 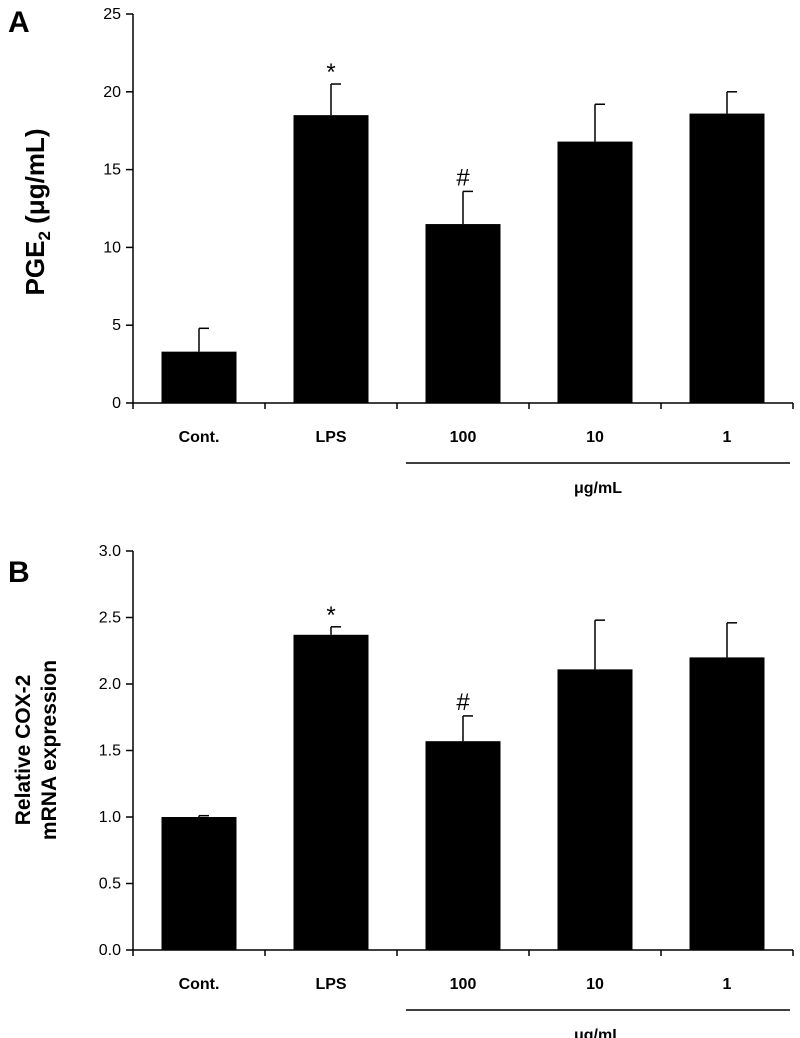 I want to click on panel-a-y-tick-label: 0, so click(x=116, y=403).